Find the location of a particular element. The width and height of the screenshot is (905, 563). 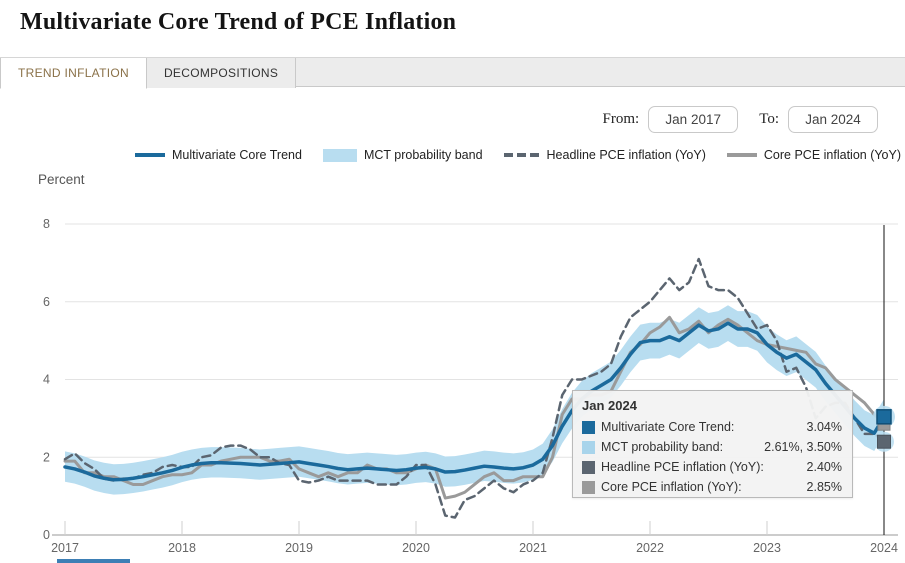

legend-item-core: Core PCE inflation (YoY) is located at coordinates (813, 155).